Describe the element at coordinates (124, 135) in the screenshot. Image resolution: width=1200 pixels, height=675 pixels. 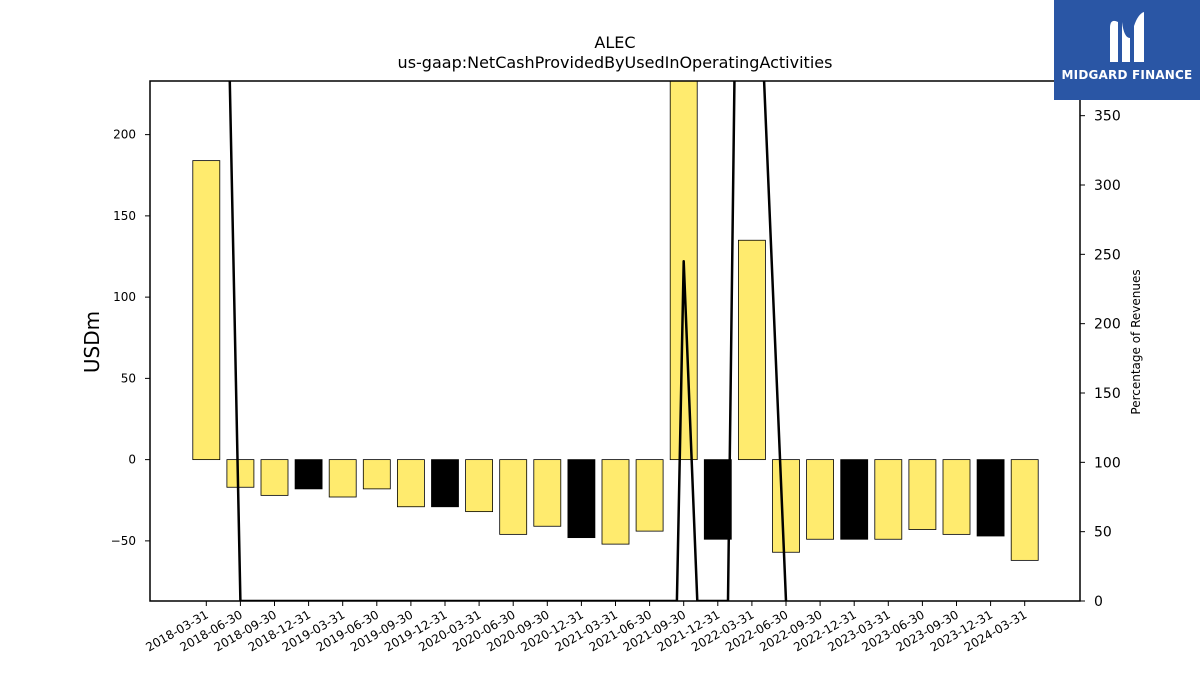
I see `y-tick-label: 200` at that location.